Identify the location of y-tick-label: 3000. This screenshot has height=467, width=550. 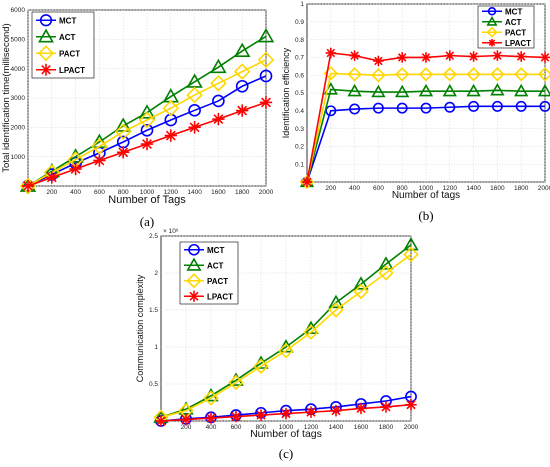
(18, 98).